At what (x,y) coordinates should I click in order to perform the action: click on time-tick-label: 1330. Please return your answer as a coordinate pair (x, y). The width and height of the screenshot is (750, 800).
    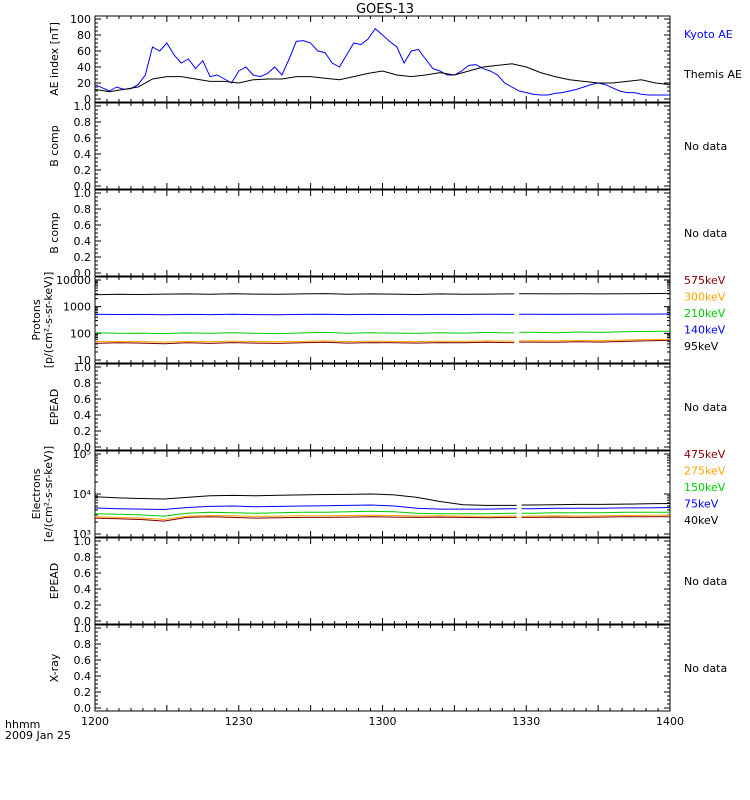
    Looking at the image, I should click on (526, 721).